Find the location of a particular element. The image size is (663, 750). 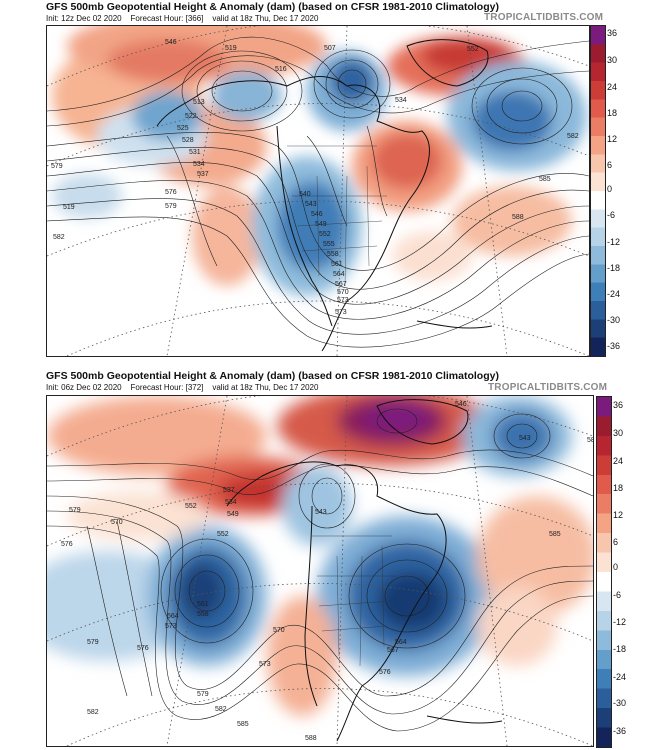

init-time: Init: 12z Dec 02 2020 is located at coordinates (84, 18).